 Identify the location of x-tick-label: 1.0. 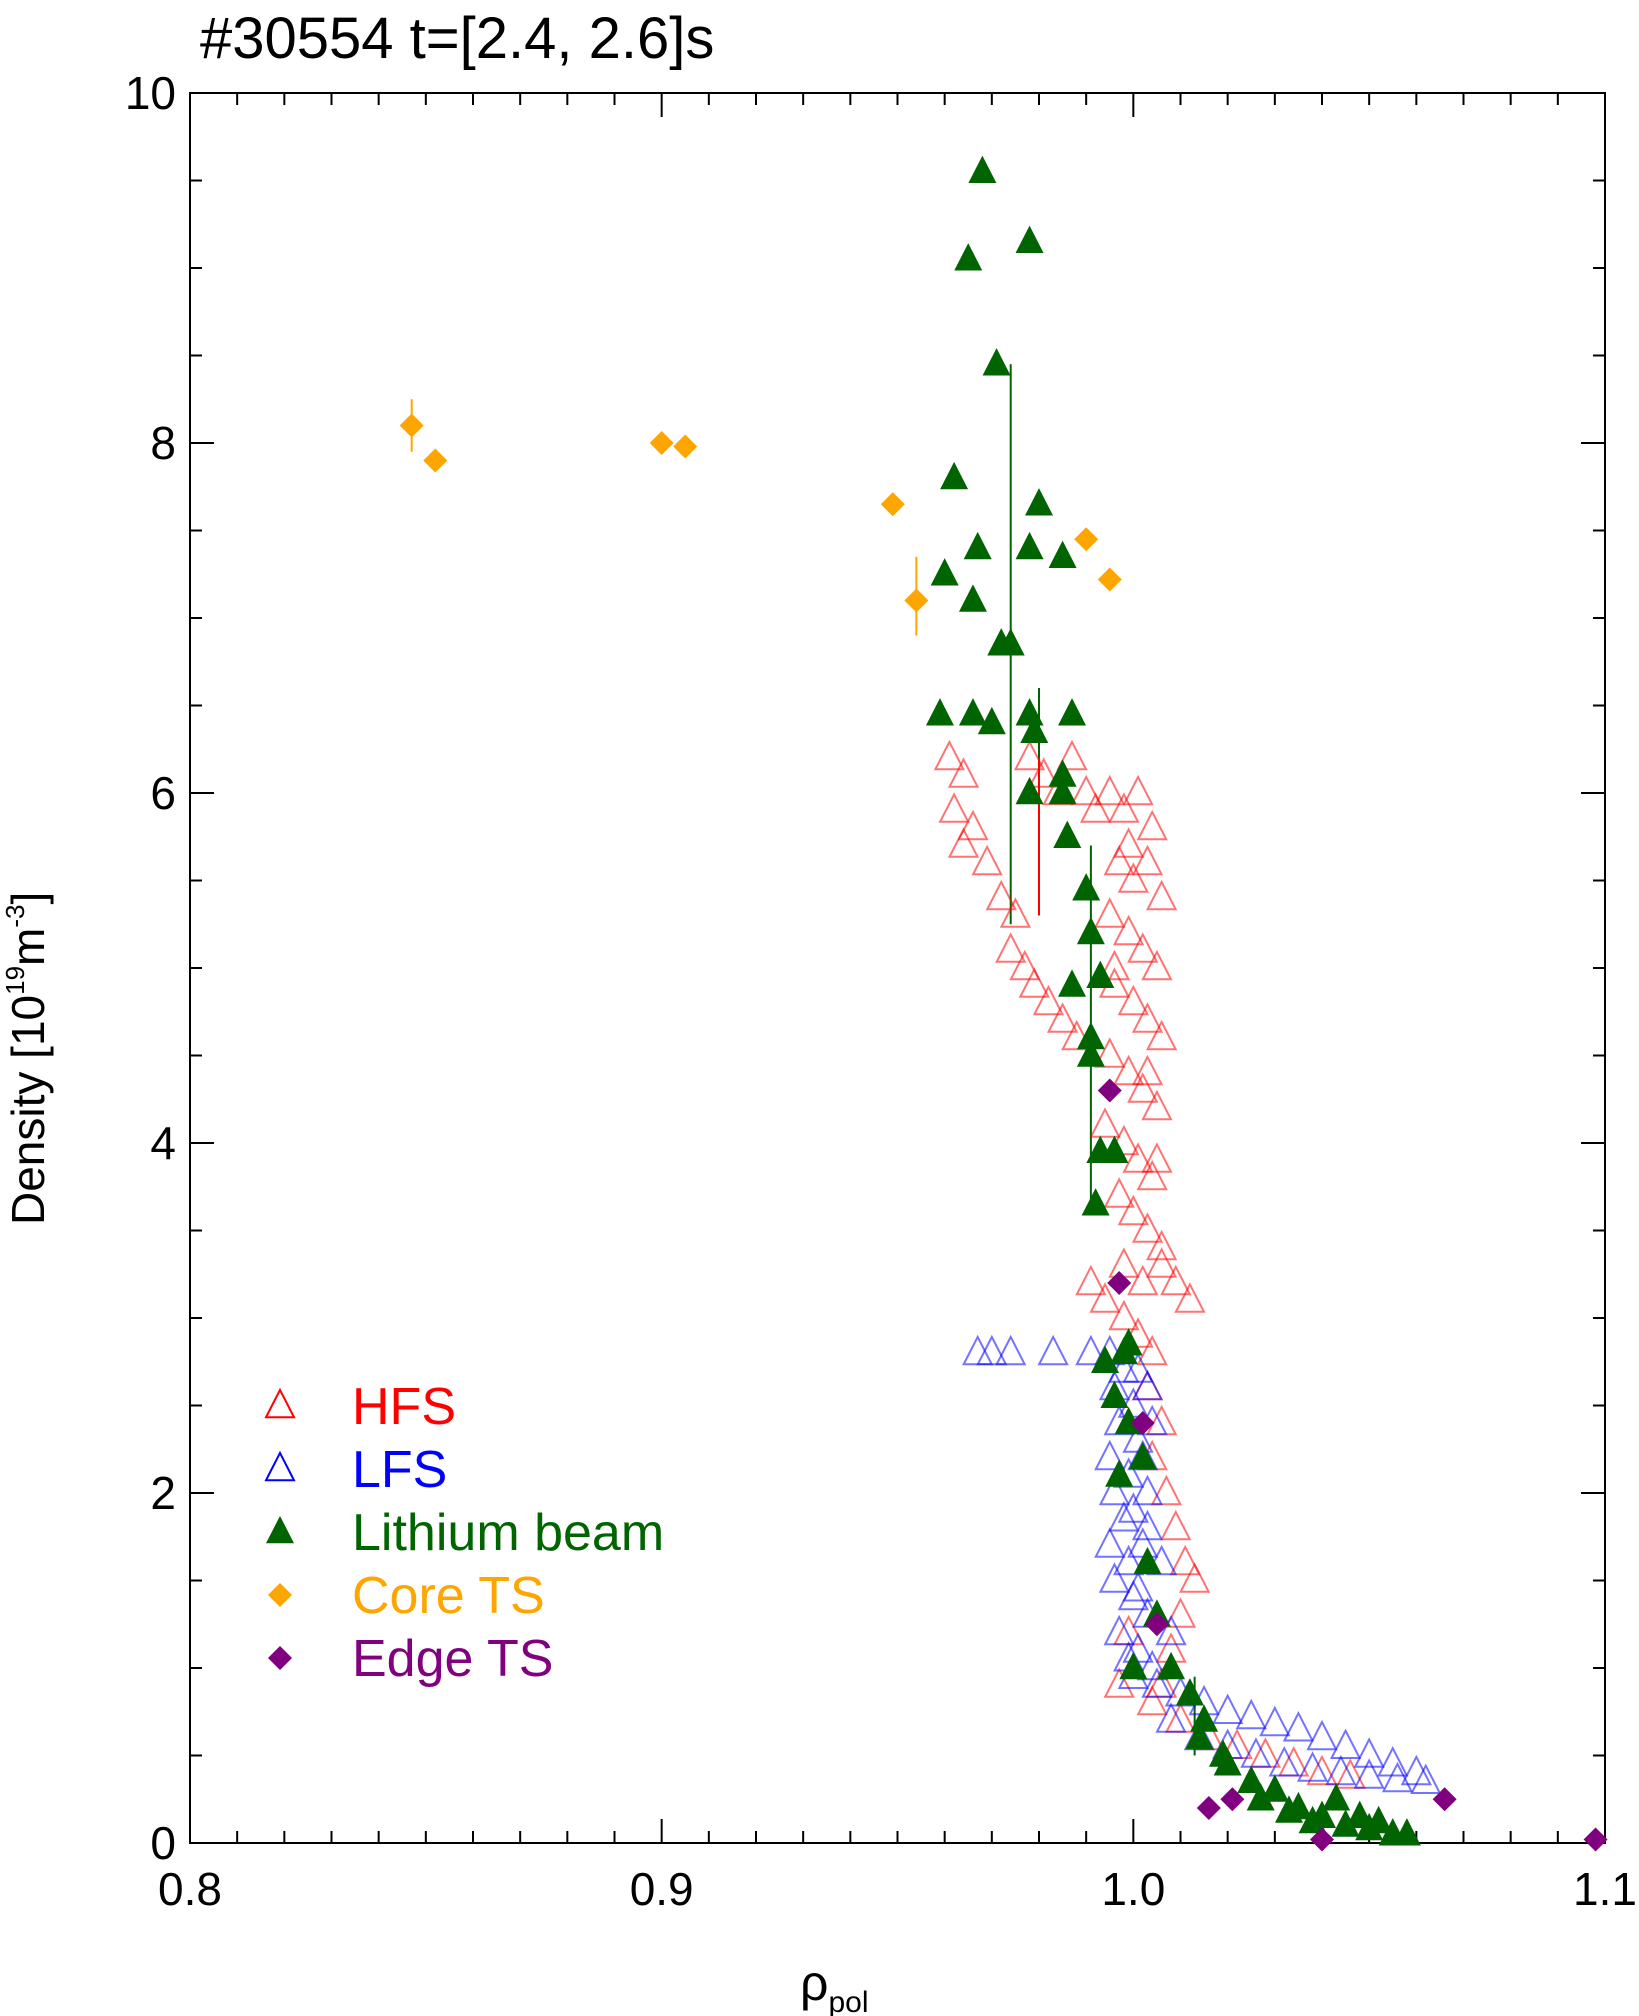
(1133, 1889).